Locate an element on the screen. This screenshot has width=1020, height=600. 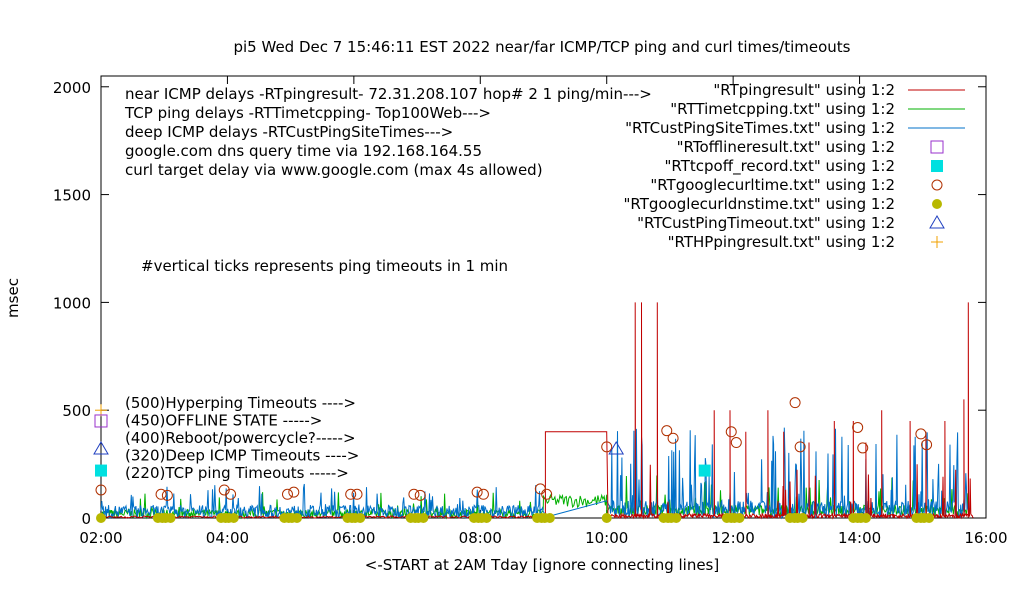
key-line: (500)Hyperping Timeouts ----> is located at coordinates (240, 403).